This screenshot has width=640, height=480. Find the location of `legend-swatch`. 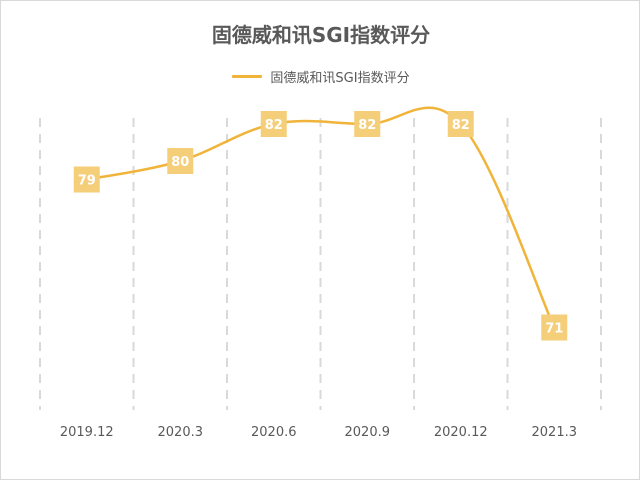

legend-swatch is located at coordinates (247, 76).